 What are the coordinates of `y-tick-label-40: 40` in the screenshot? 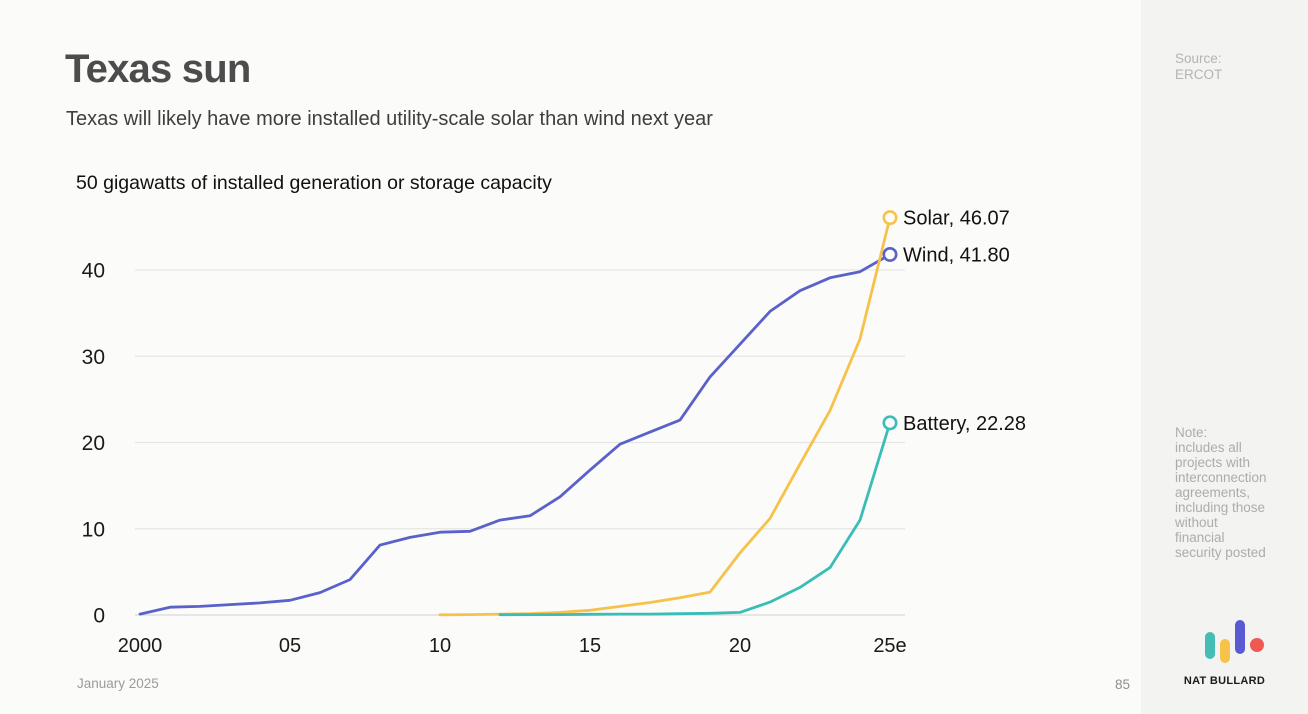 It's located at (93, 271).